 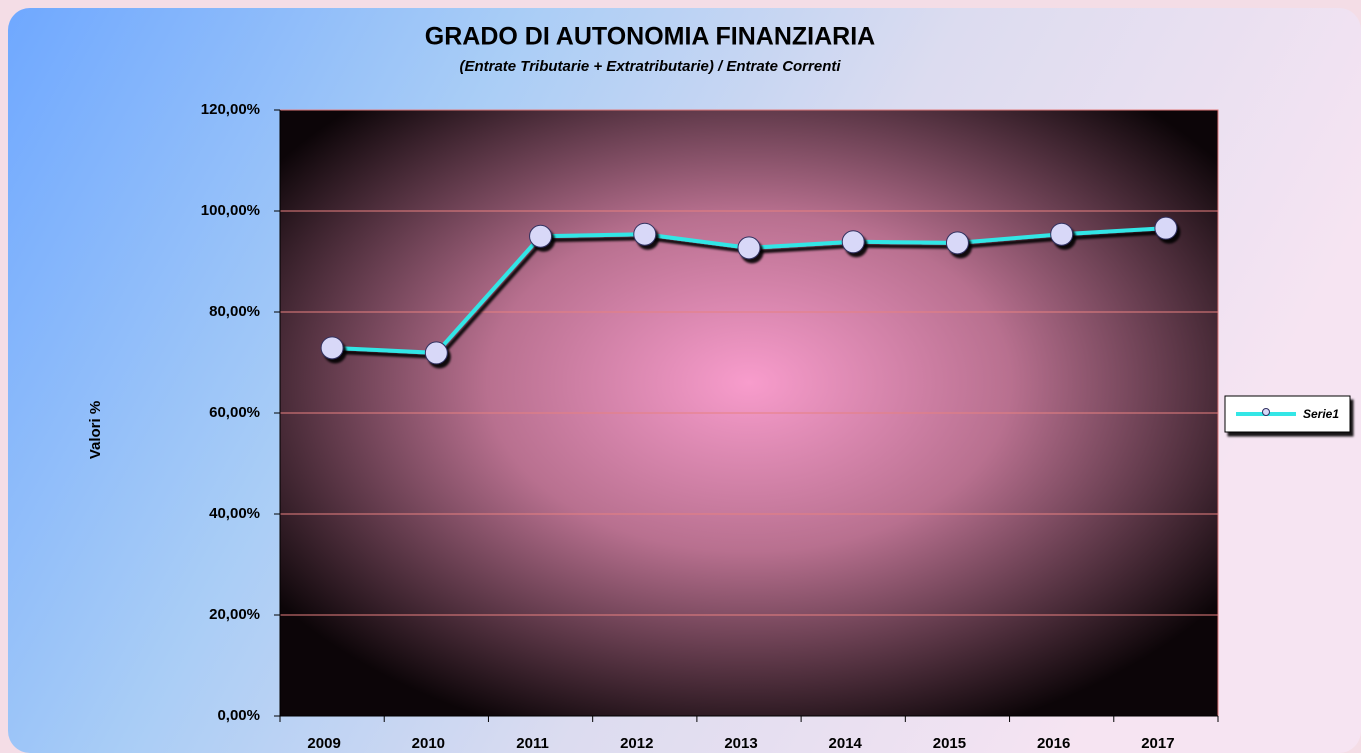 I want to click on x-tick-label: 2013, so click(x=740, y=743).